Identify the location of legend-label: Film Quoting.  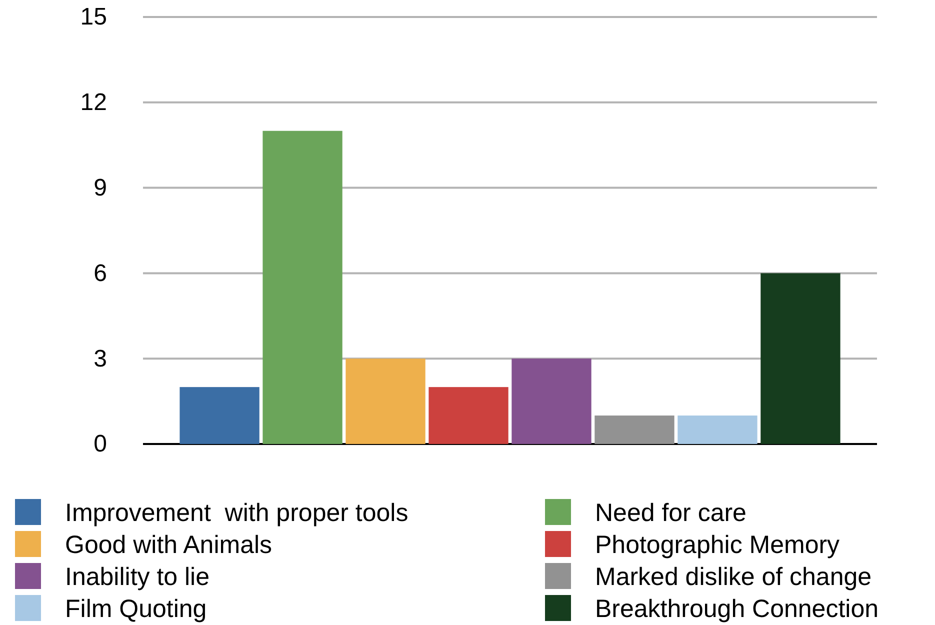
(136, 608).